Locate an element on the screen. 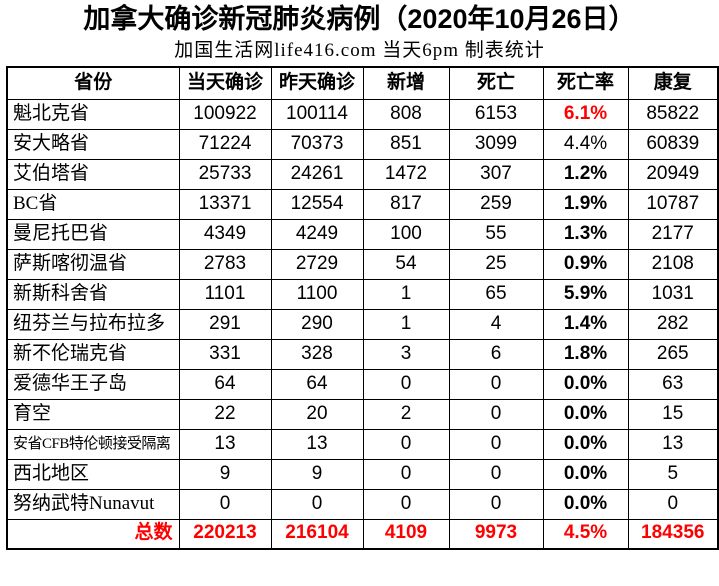 This screenshot has height=586, width=719. cell-death-rate: 1.2% is located at coordinates (585, 174).